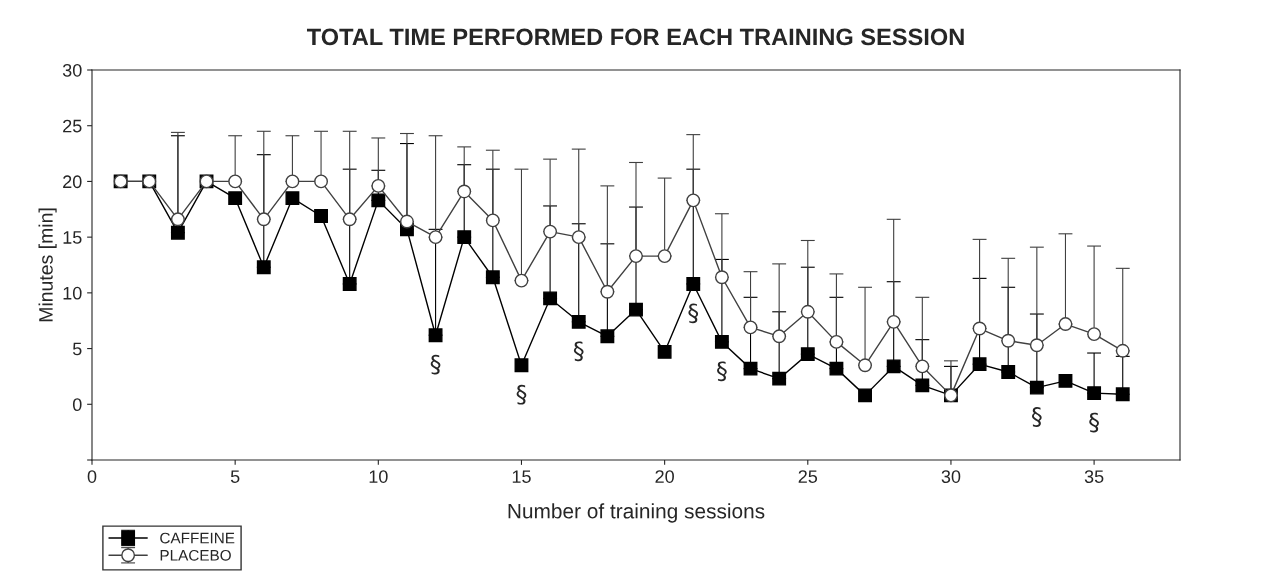 This screenshot has width=1278, height=578. What do you see at coordinates (47, 265) in the screenshot?
I see `y-axis-title: Minutes [min]` at bounding box center [47, 265].